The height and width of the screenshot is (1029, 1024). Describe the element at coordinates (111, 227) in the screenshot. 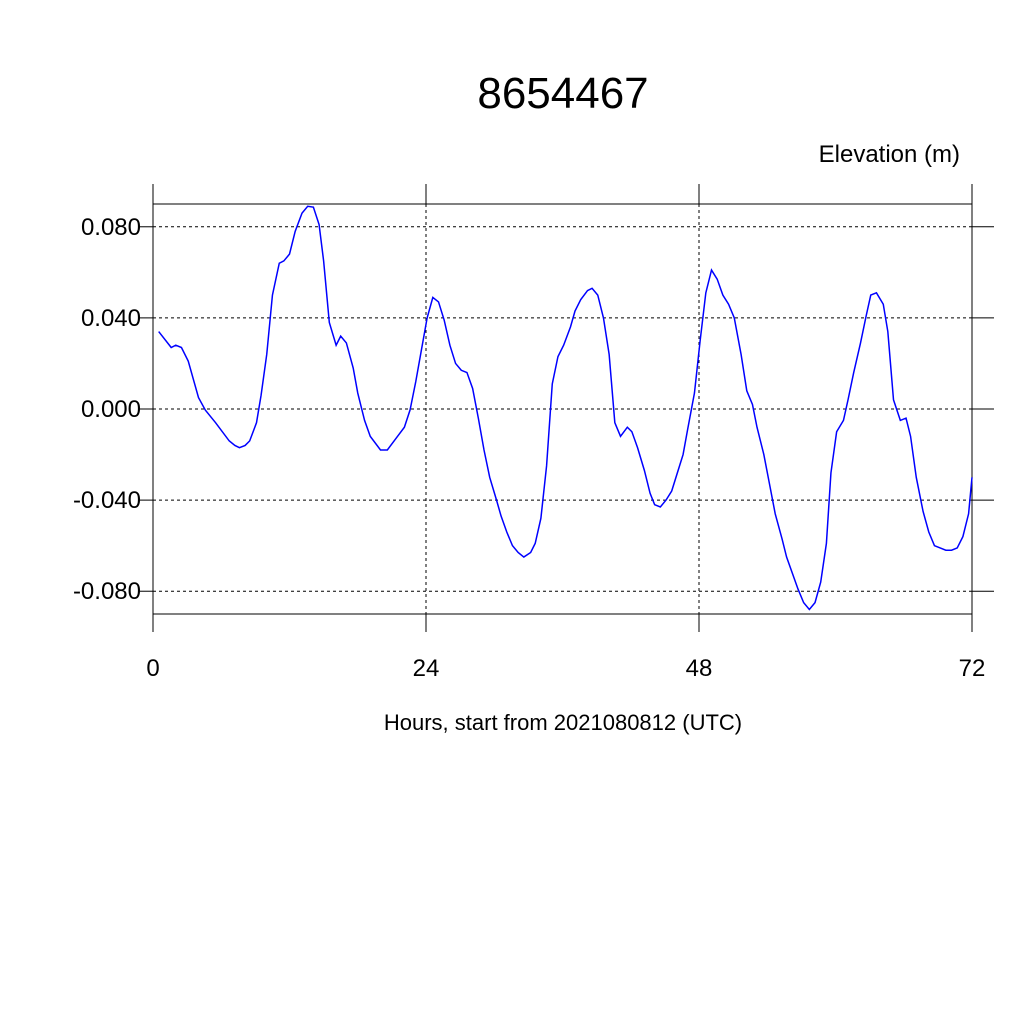

I see `y-tick-label: 0.080` at that location.